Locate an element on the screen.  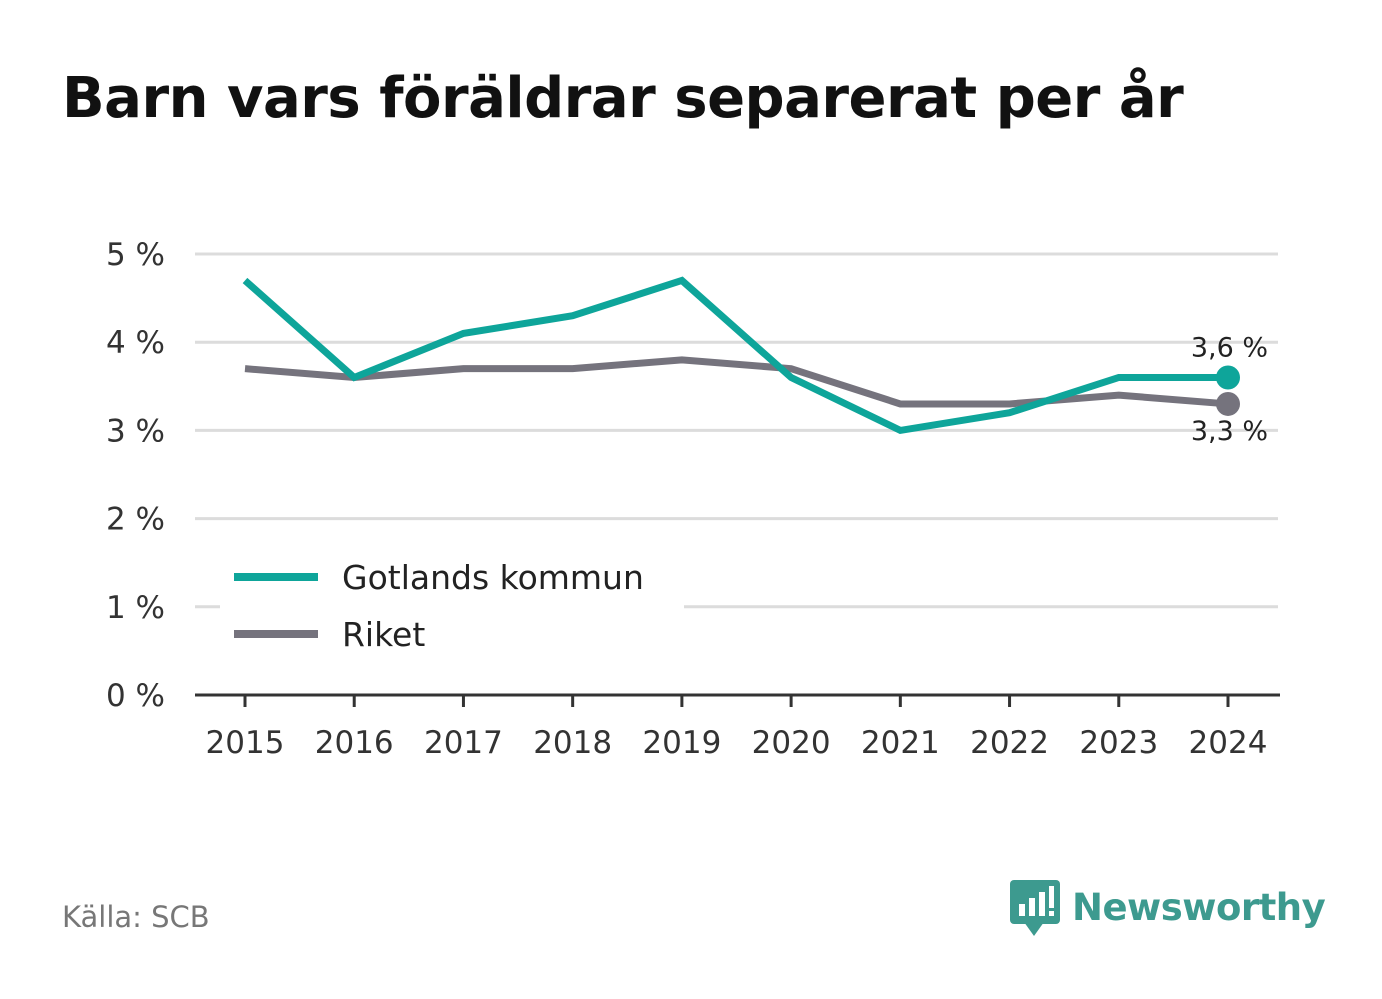
y-tick-label: 2 % is located at coordinates (135, 520).